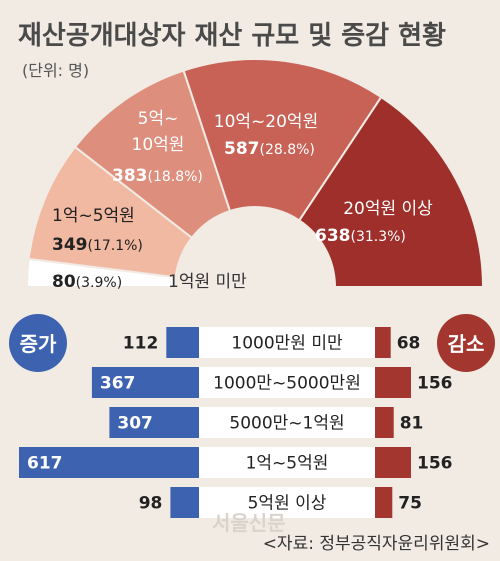 This screenshot has width=500, height=561. Describe the element at coordinates (93, 216) in the screenshot. I see `pie-slice-name: 1억~5억원` at that location.